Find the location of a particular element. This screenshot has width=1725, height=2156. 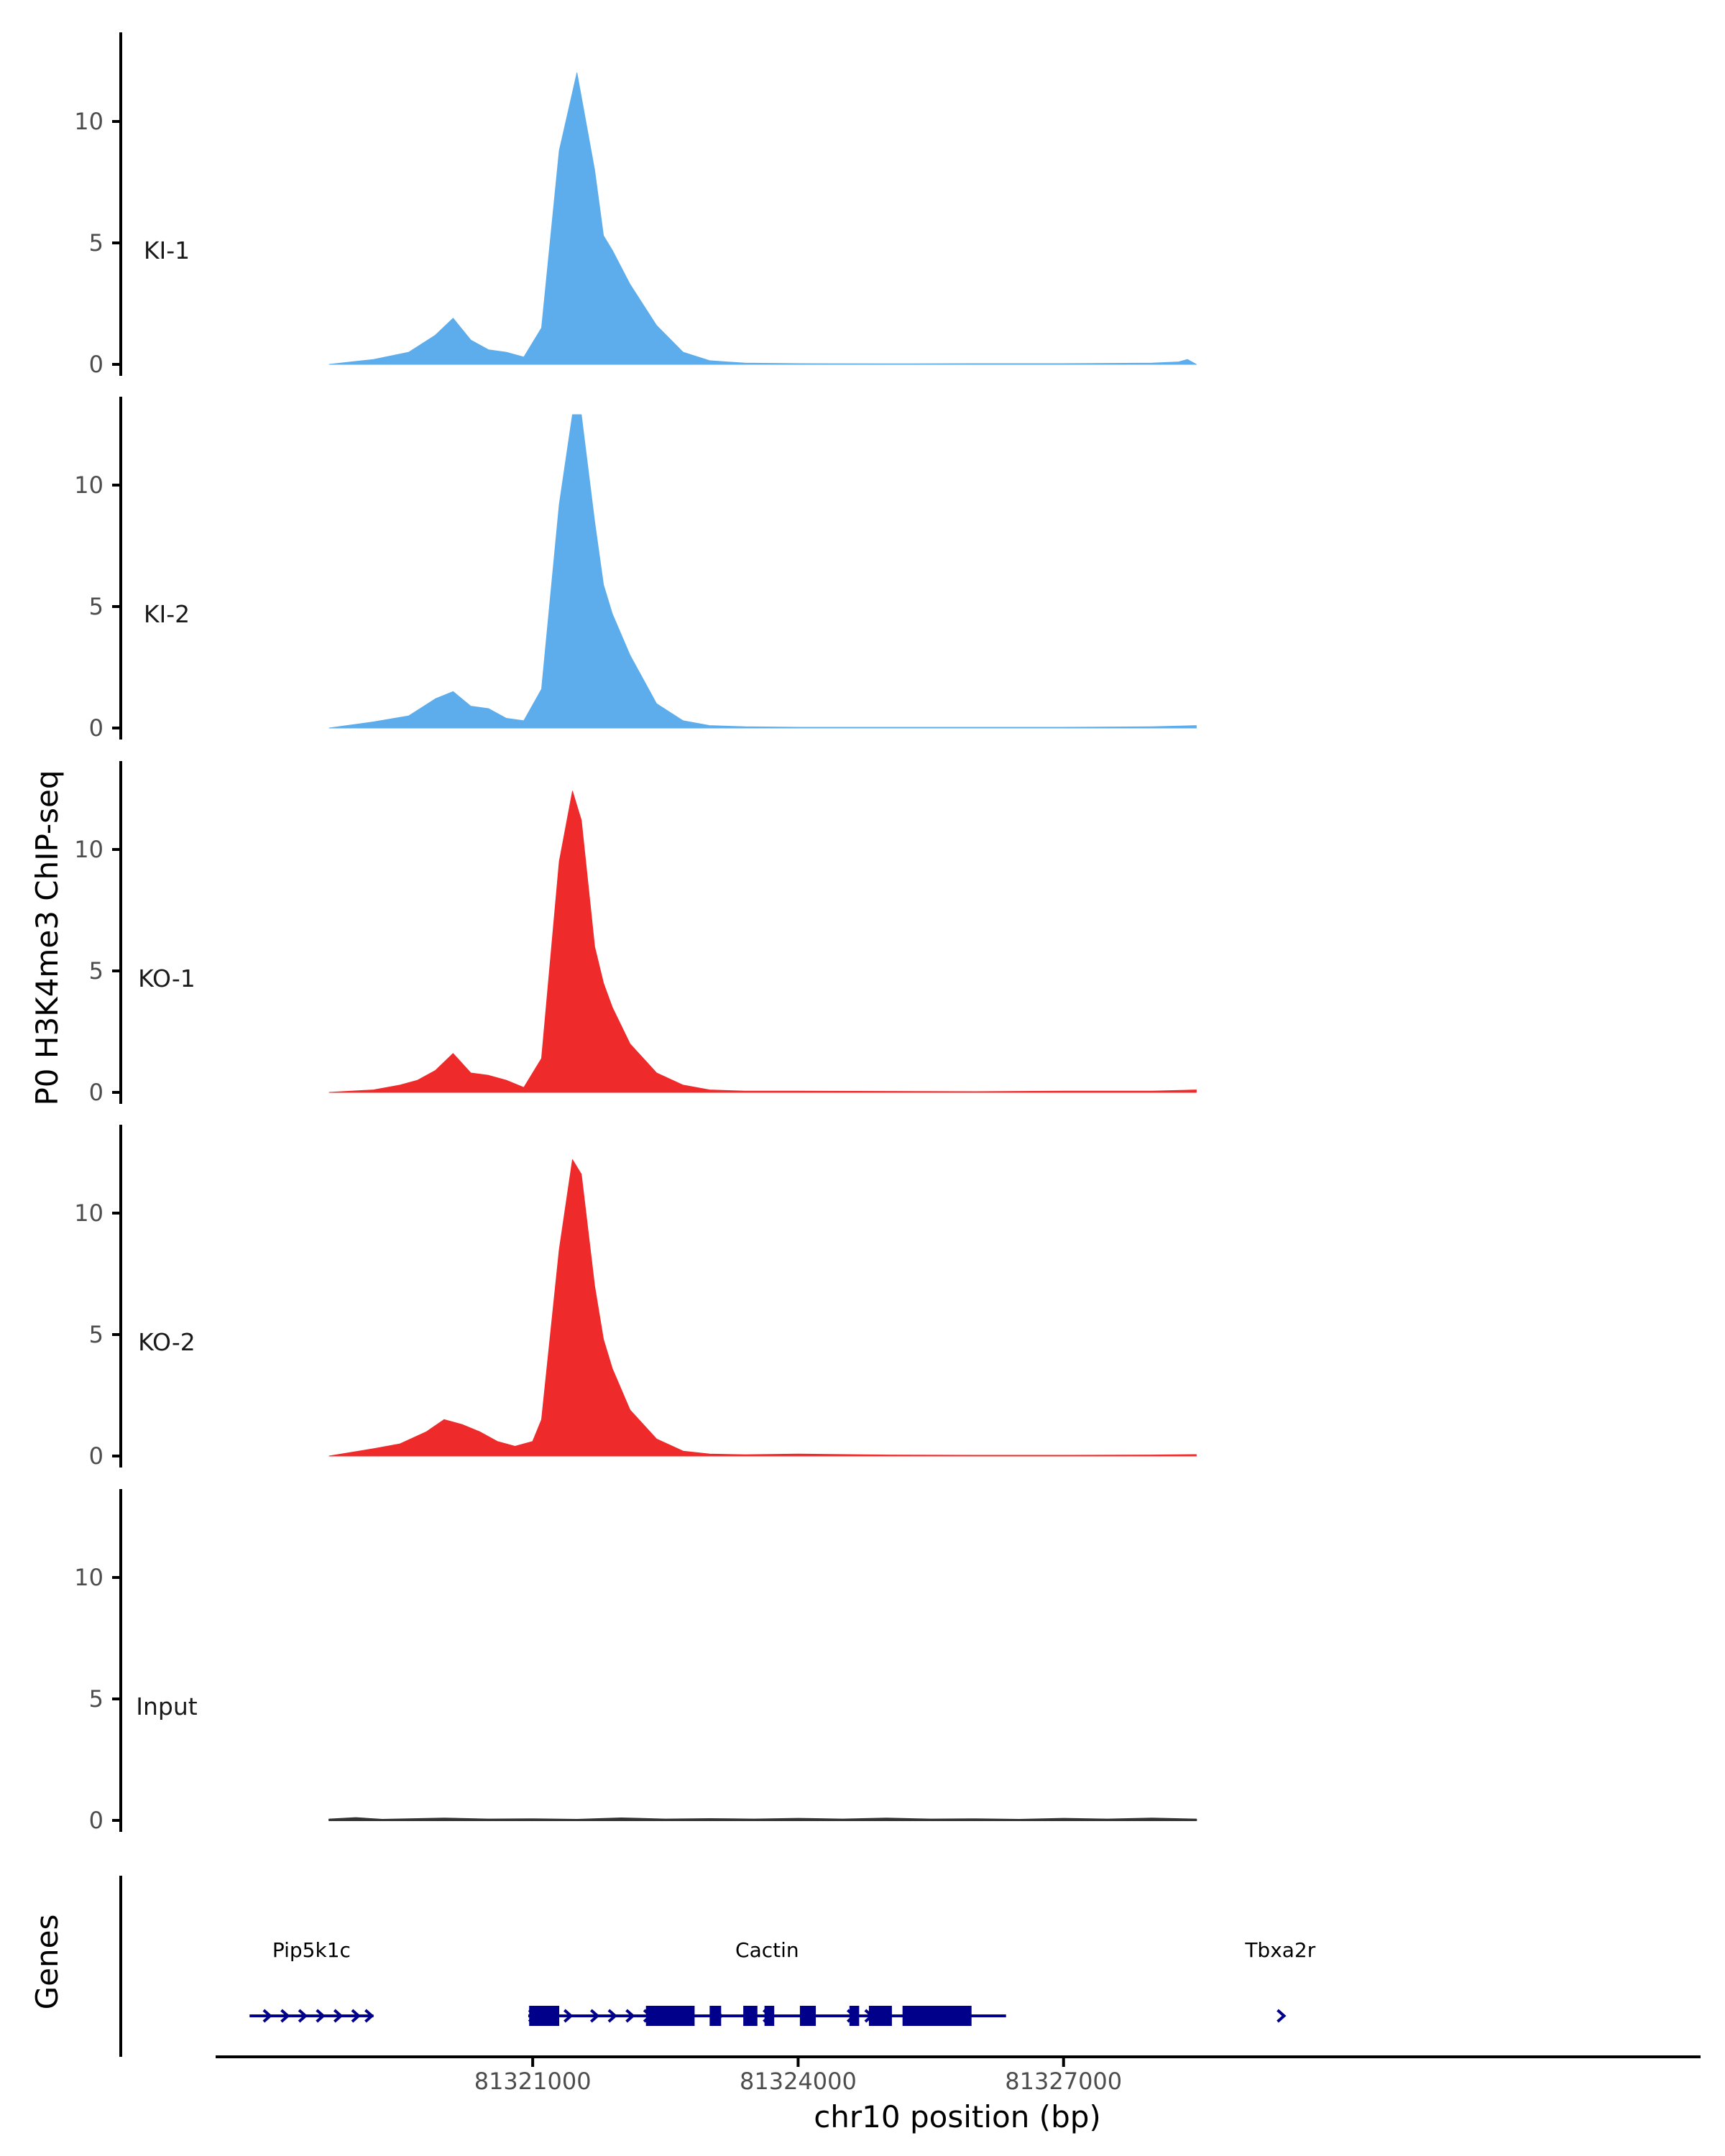

x-tick-label: 81327000 is located at coordinates (1063, 2082).